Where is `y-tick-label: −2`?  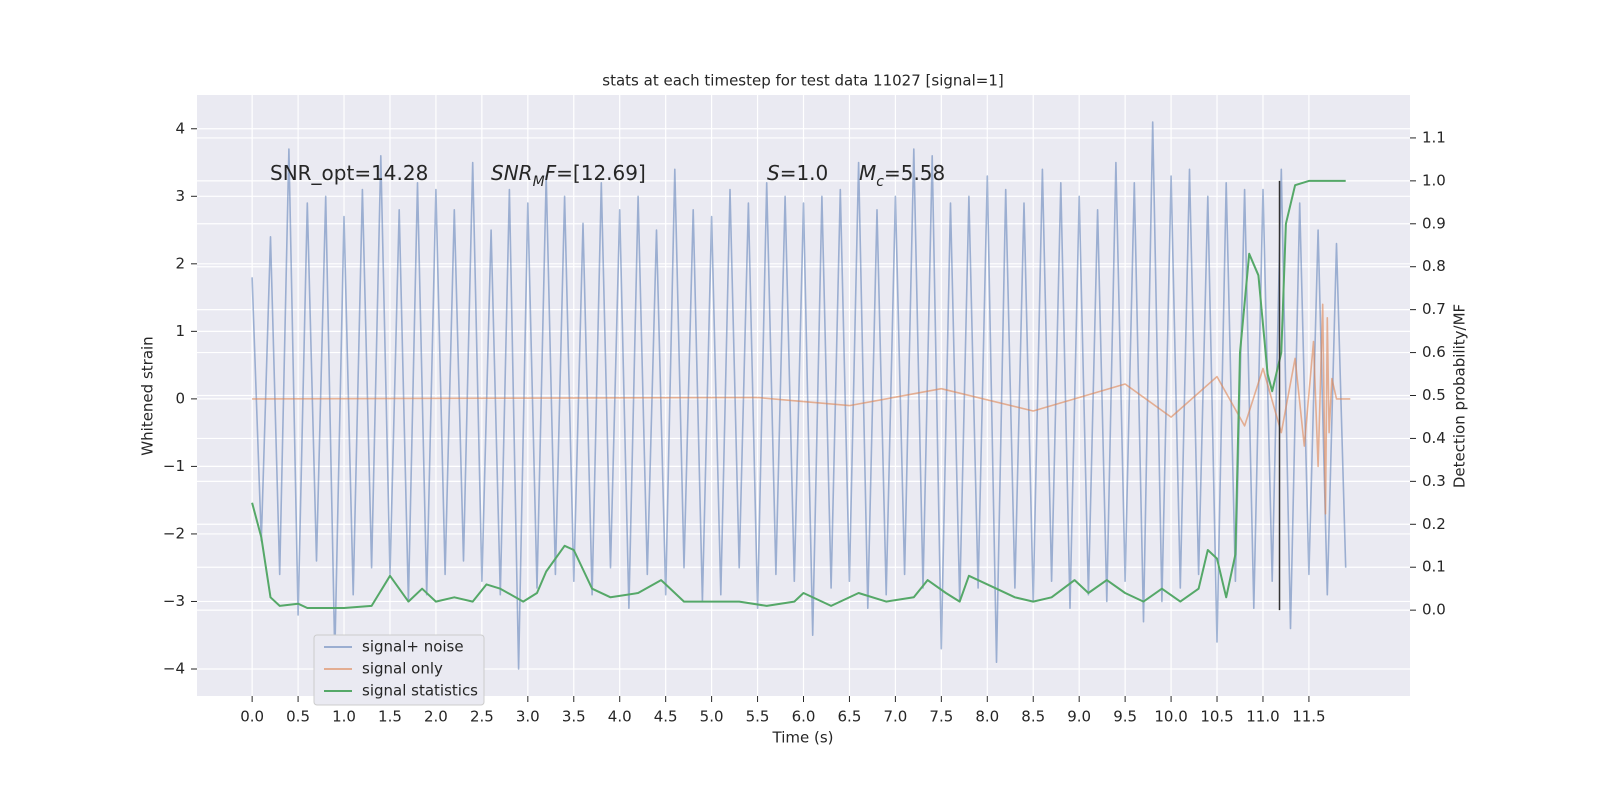
y-tick-label: −2 is located at coordinates (174, 533).